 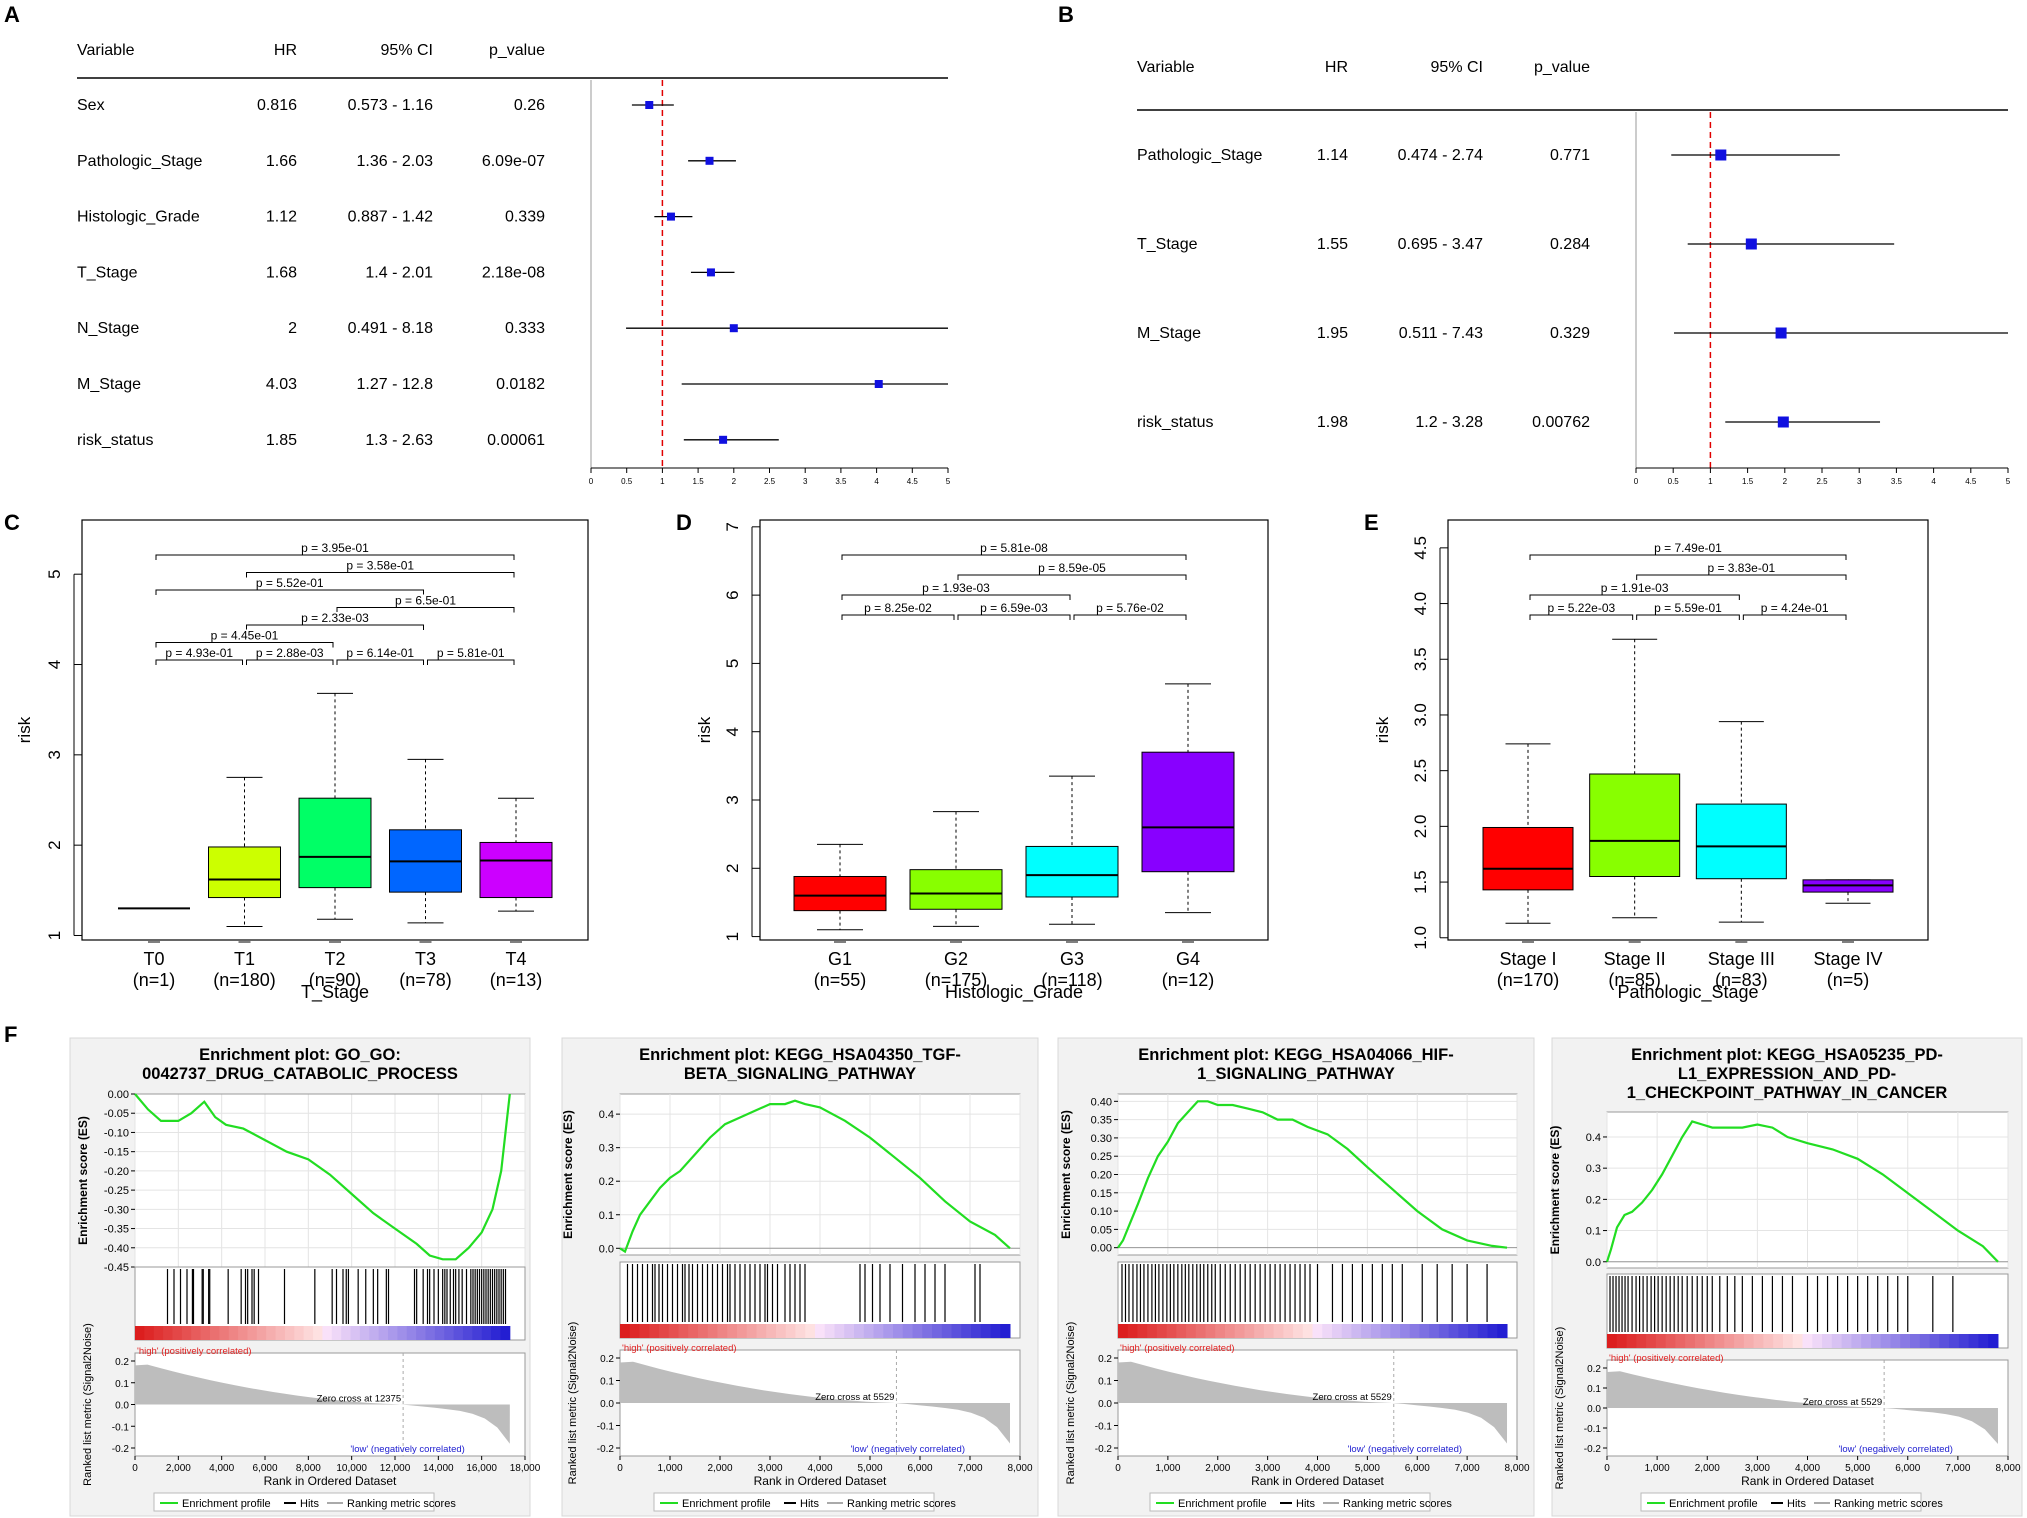 I want to click on panel-label-a: A, so click(x=12, y=14).